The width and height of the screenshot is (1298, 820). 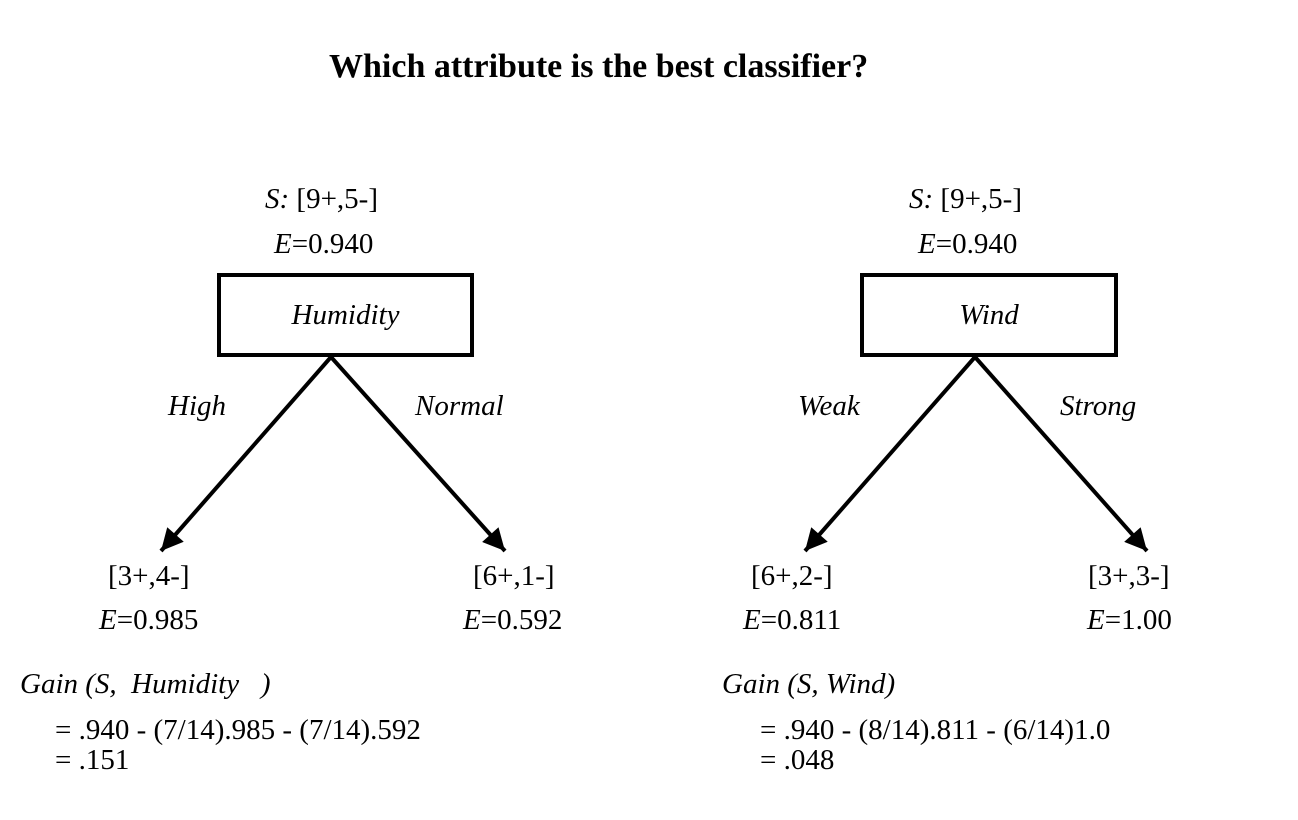 What do you see at coordinates (521, 620) in the screenshot?
I see `entropy-value: =0.592` at bounding box center [521, 620].